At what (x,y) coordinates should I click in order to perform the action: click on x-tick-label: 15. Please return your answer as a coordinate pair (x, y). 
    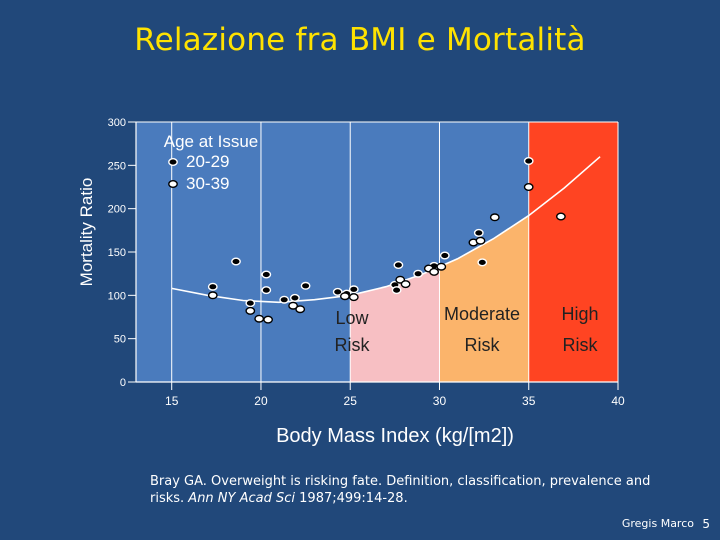
    Looking at the image, I should click on (172, 401).